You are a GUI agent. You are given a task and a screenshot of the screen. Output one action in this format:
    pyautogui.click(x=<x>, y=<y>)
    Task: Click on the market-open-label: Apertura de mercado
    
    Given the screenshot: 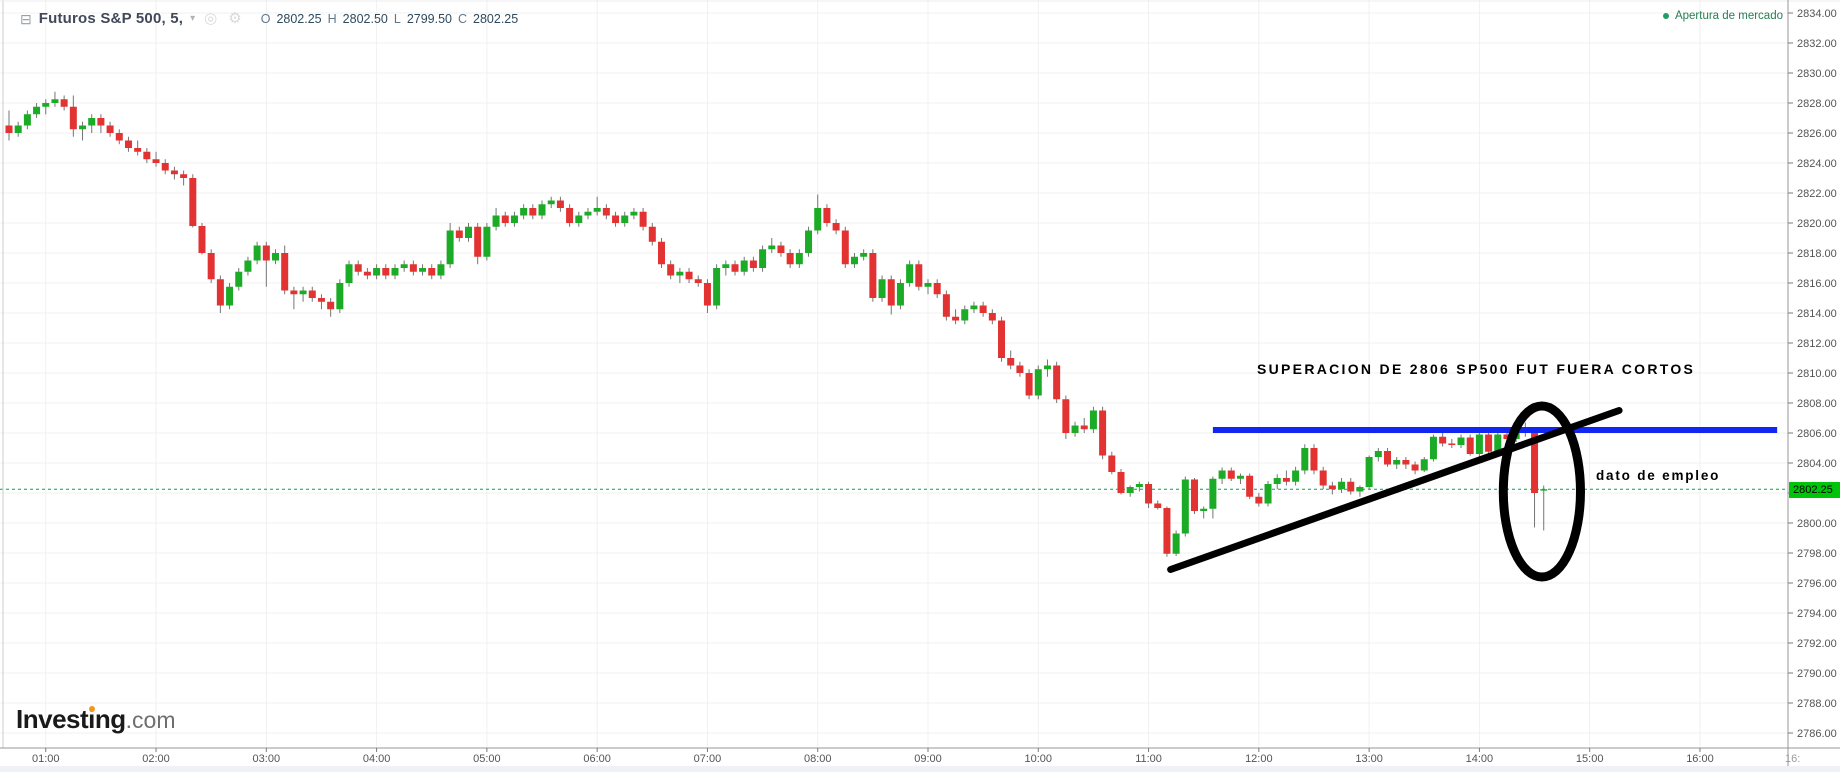 What is the action you would take?
    pyautogui.click(x=1728, y=16)
    